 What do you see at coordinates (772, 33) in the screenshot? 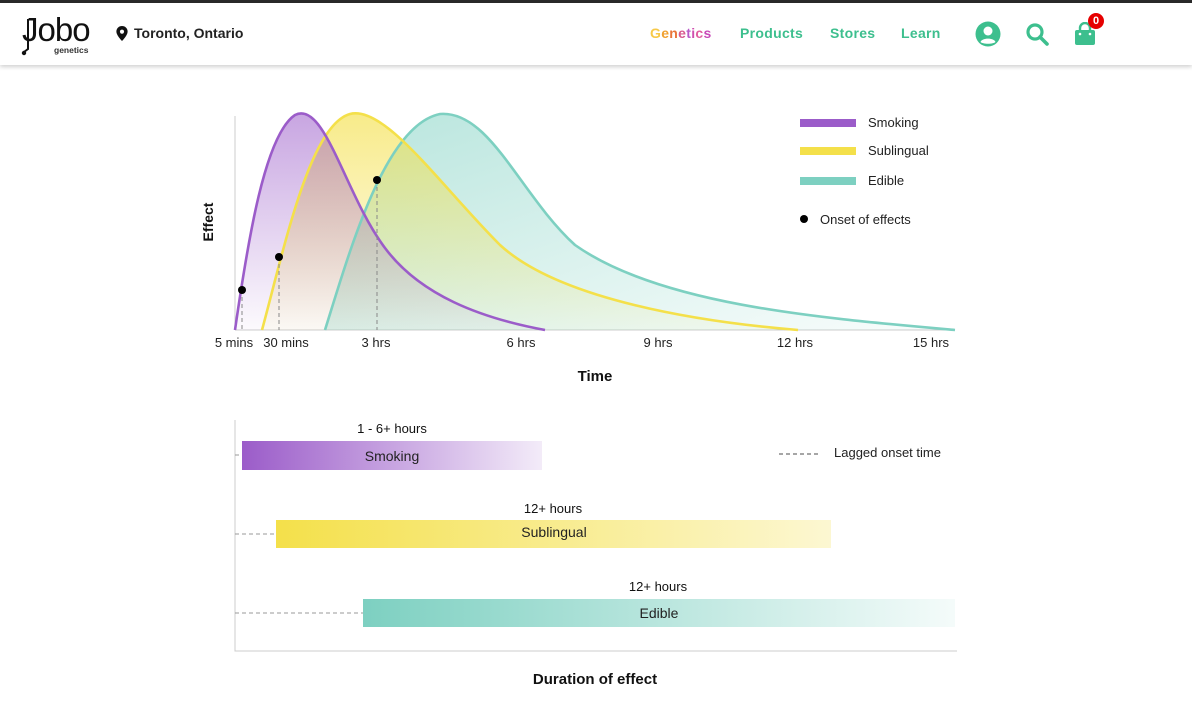
I see `nav-link-products: Products` at bounding box center [772, 33].